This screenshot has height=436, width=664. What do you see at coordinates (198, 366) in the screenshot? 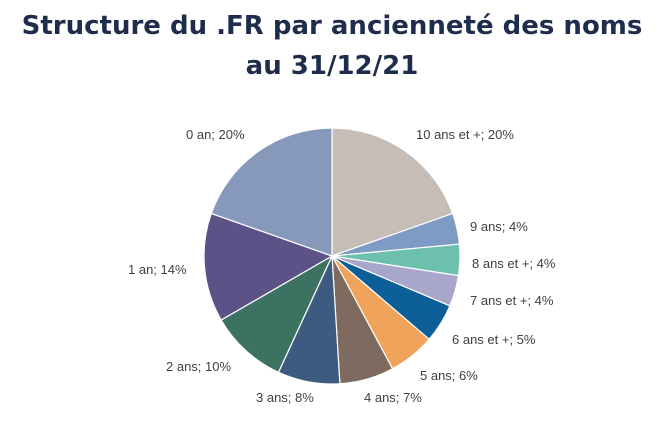
I see `slice-label-2-ans: 2 ans; 10%` at bounding box center [198, 366].